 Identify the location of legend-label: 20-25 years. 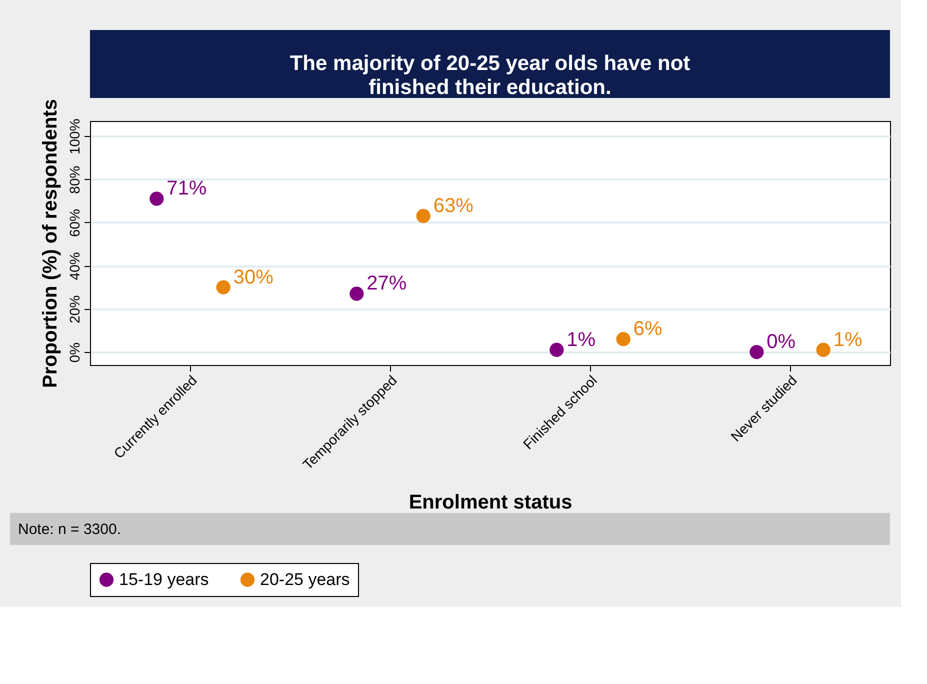
(305, 579).